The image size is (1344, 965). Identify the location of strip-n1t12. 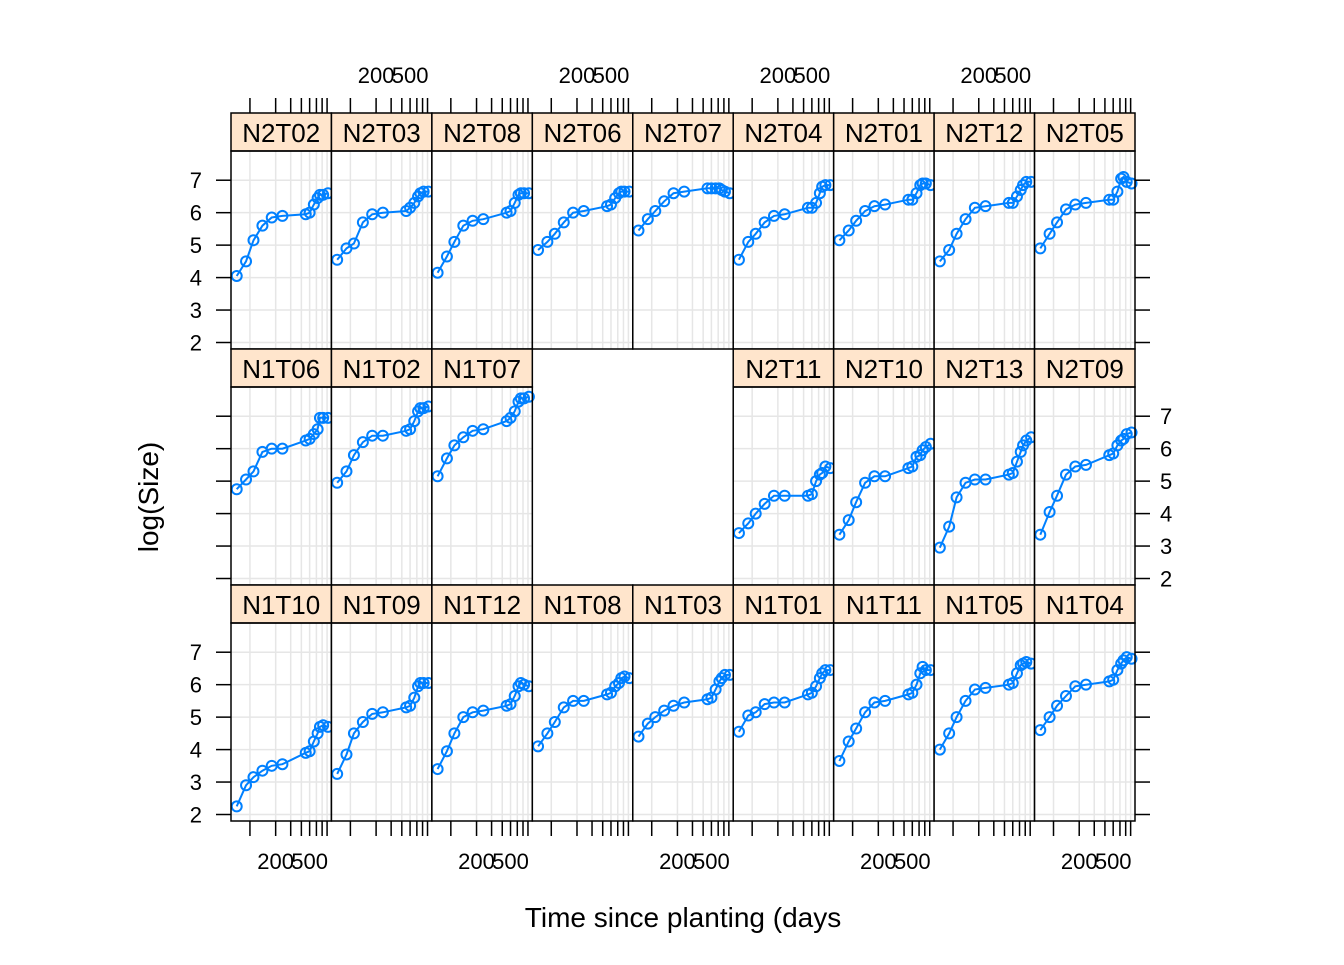
(482, 604).